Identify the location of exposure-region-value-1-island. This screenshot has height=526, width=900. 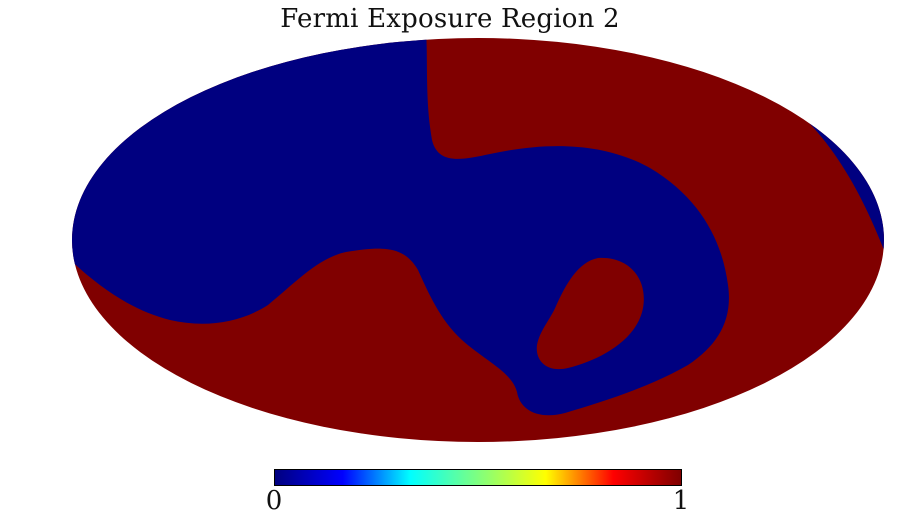
(590, 313).